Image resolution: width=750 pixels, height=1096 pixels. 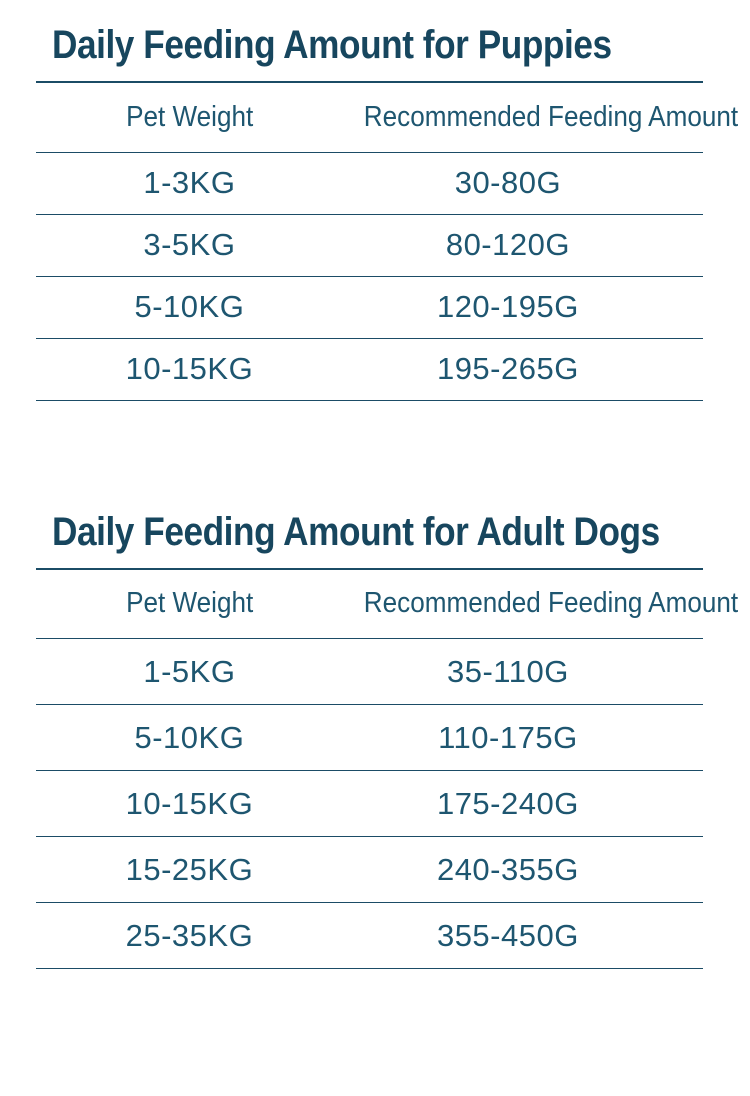 What do you see at coordinates (356, 531) in the screenshot?
I see `adult-dogs-section-title-text: Daily Feeding Amount for Adult Dogs` at bounding box center [356, 531].